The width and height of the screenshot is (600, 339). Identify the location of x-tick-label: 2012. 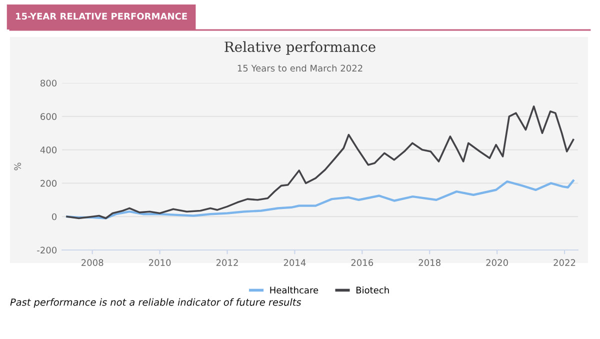
(227, 262).